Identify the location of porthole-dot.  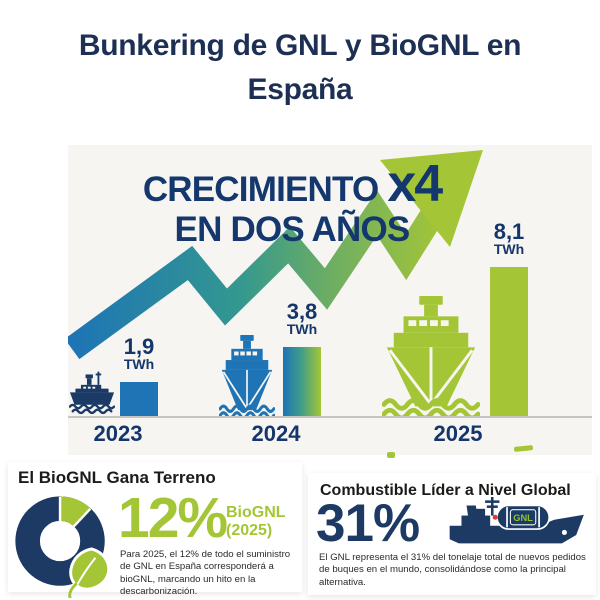
(564, 532).